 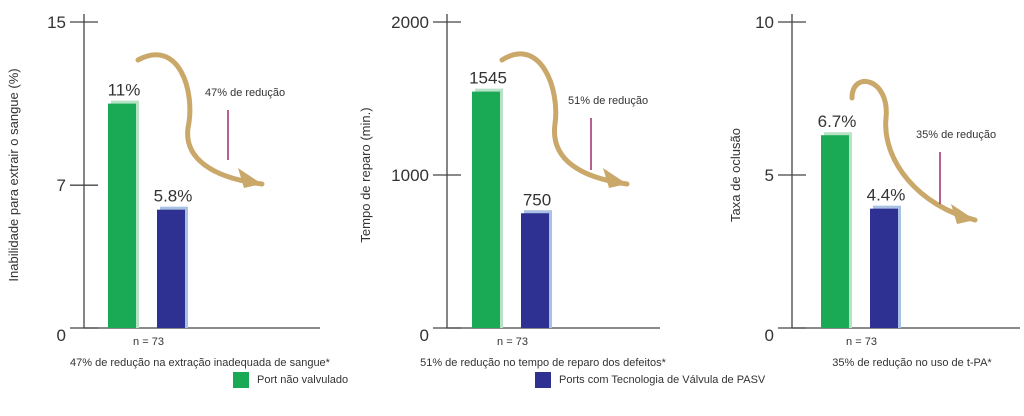 I want to click on y-axis-label: Taxa de oclusão, so click(x=735, y=175).